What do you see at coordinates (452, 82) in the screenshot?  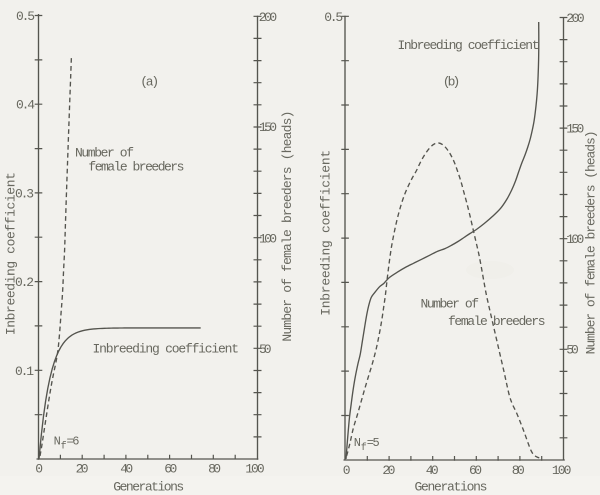 I see `svg-text: (b)` at bounding box center [452, 82].